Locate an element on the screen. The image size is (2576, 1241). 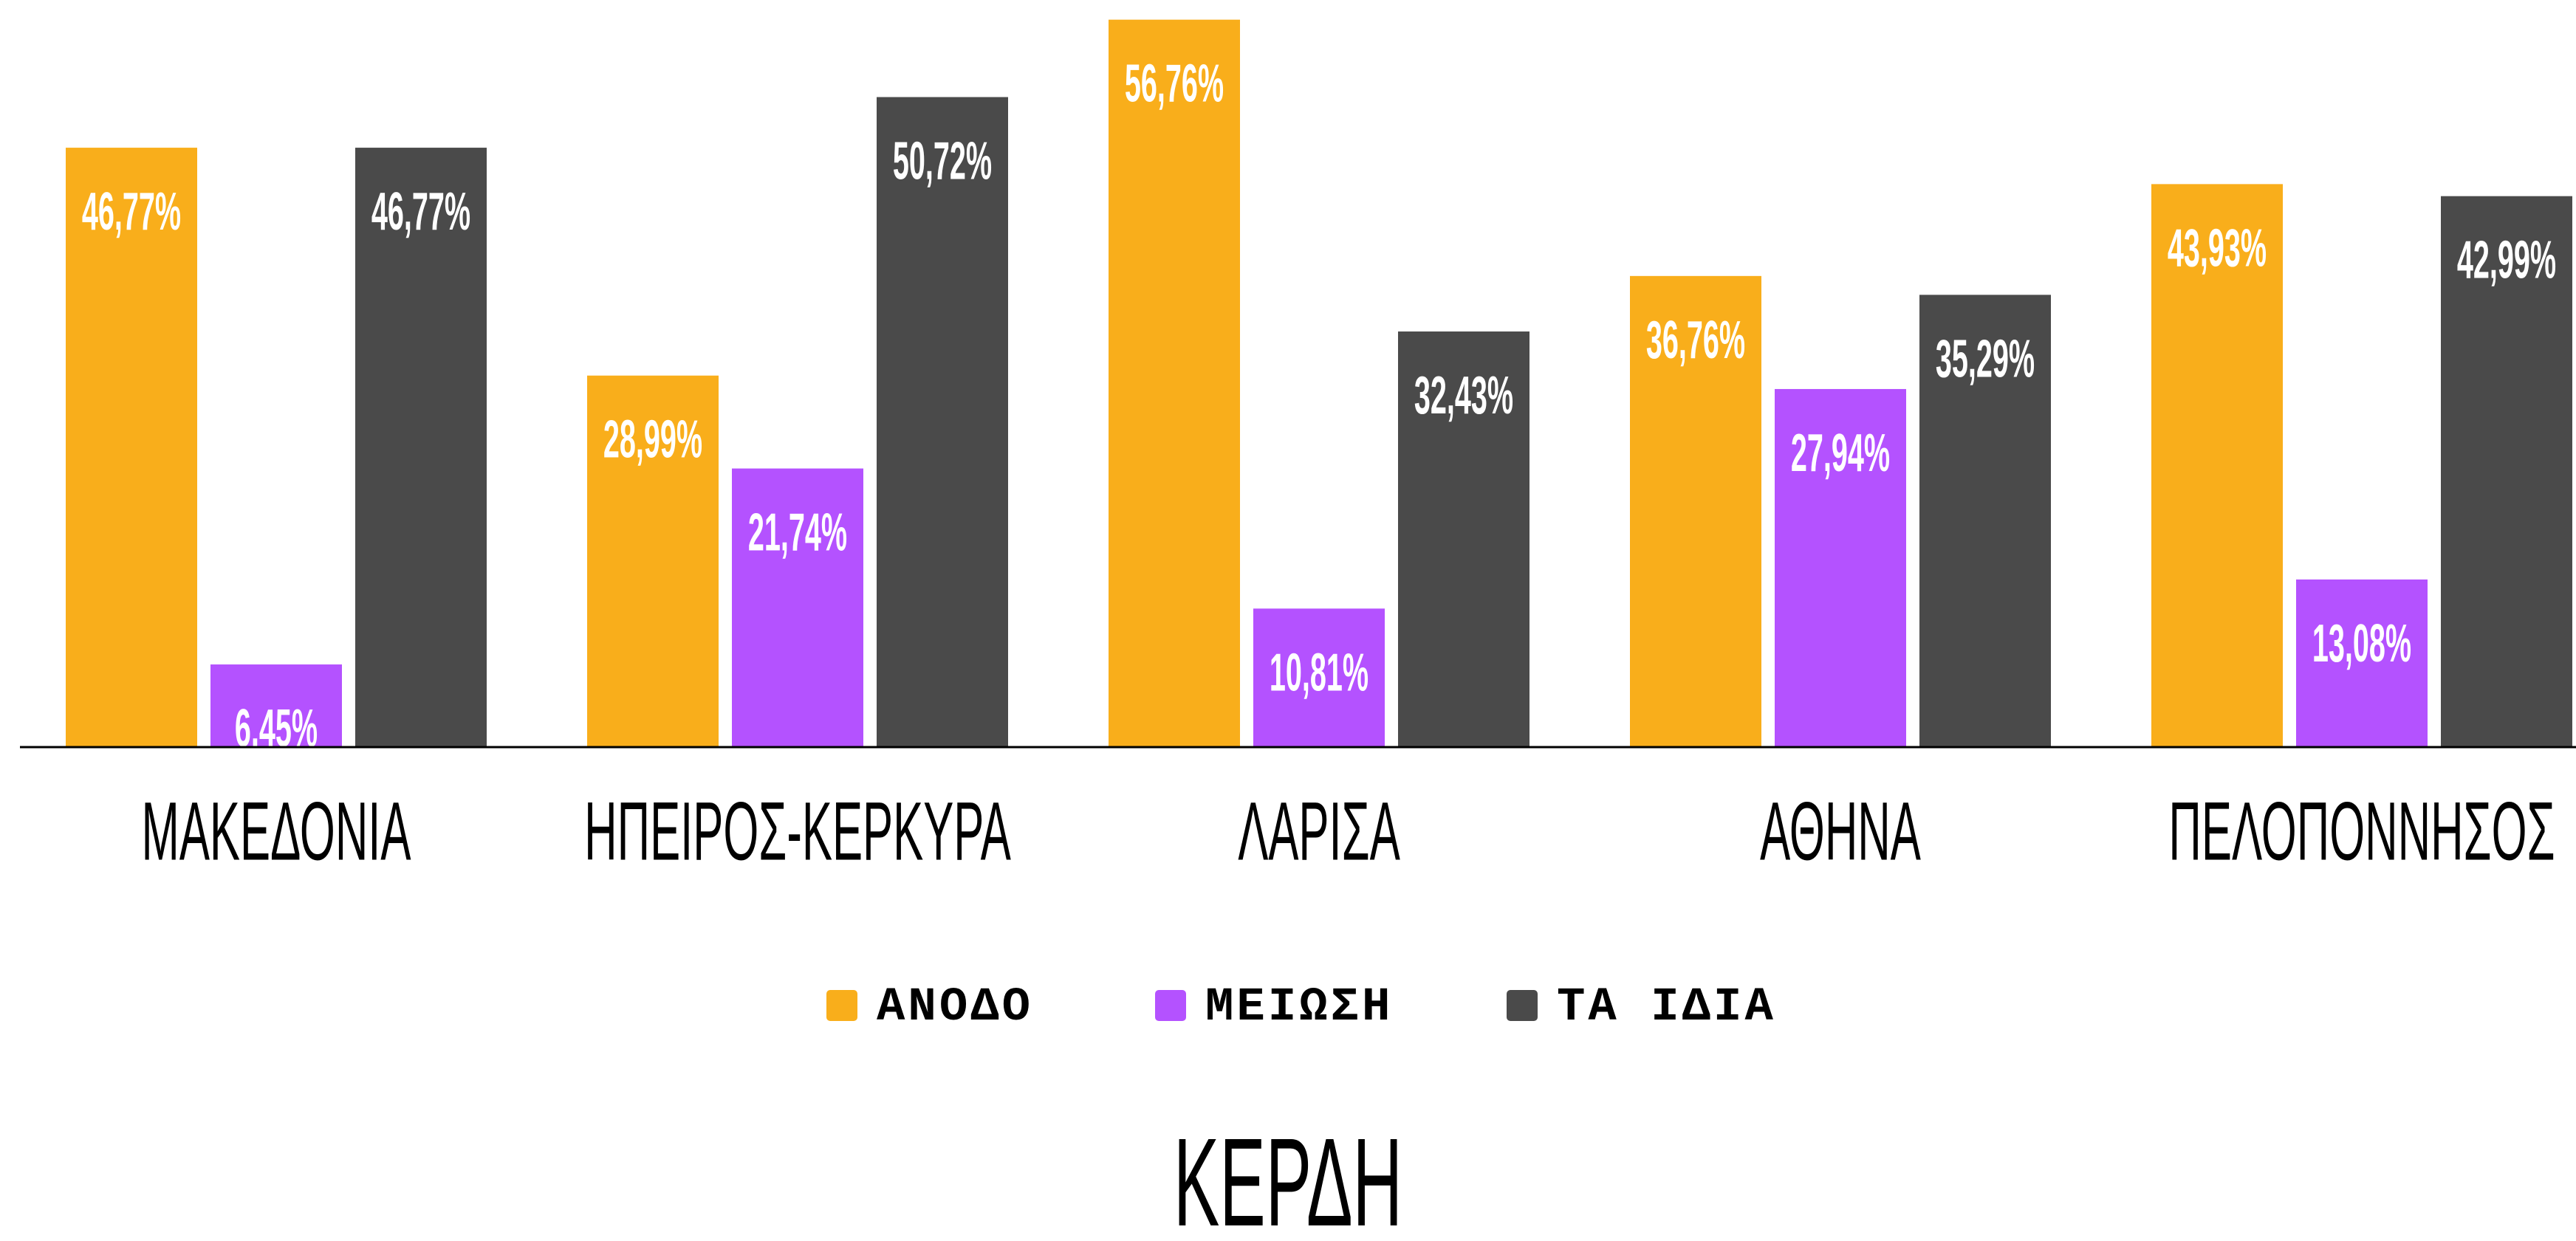
value-label: 42,99% is located at coordinates (2506, 260).